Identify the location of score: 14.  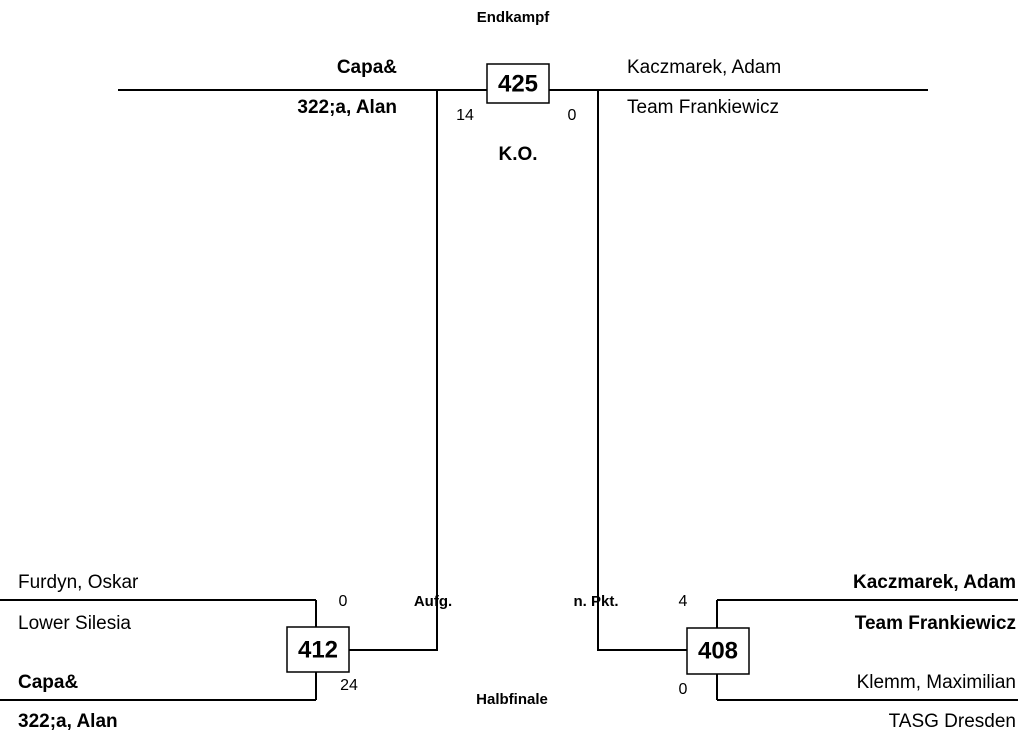
(465, 115).